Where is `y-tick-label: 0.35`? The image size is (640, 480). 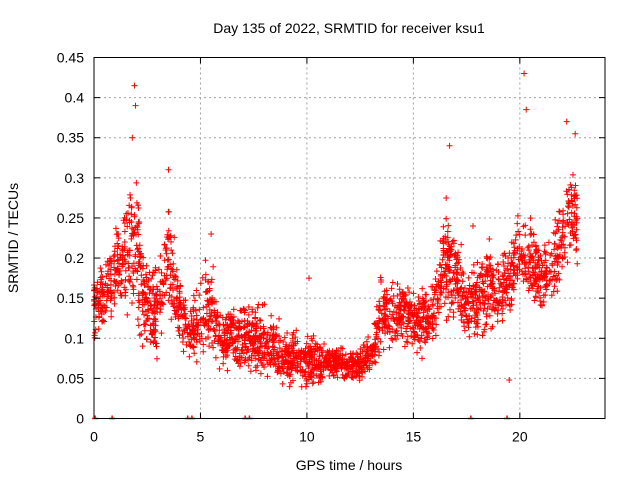 y-tick-label: 0.35 is located at coordinates (70, 138).